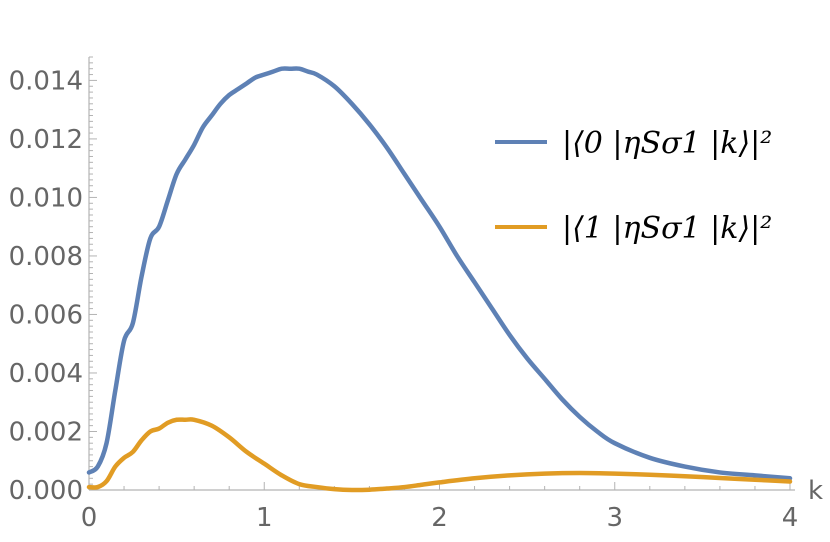 The height and width of the screenshot is (542, 830). I want to click on x-tick-label: 0, so click(89, 518).